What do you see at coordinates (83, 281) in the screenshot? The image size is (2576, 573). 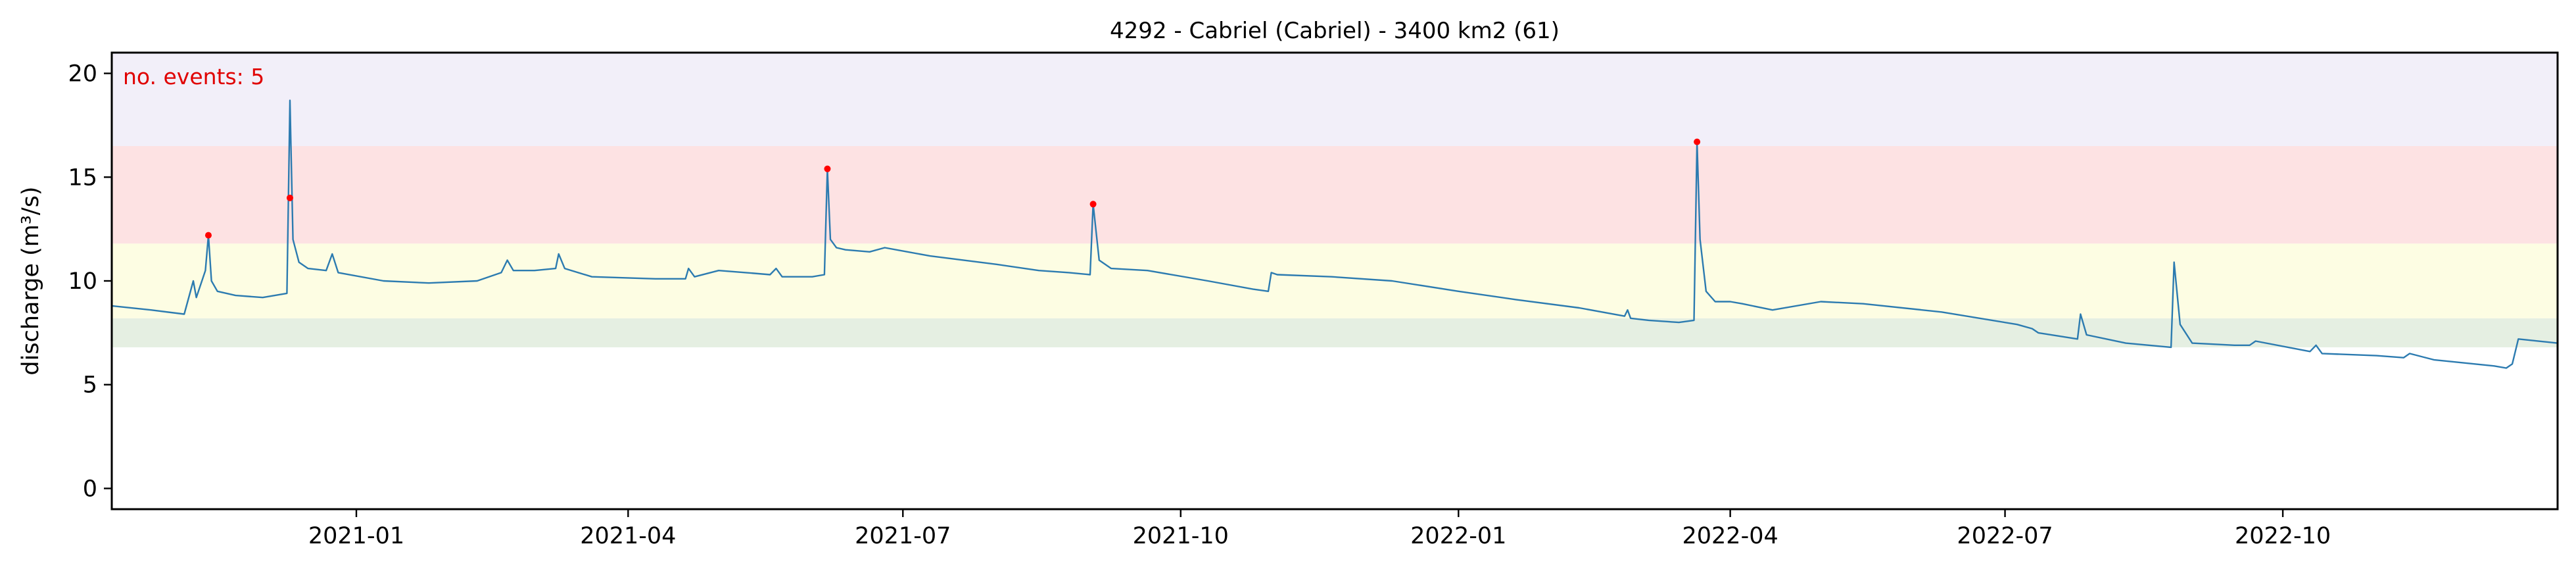 I see `y-tick-label: 10` at bounding box center [83, 281].